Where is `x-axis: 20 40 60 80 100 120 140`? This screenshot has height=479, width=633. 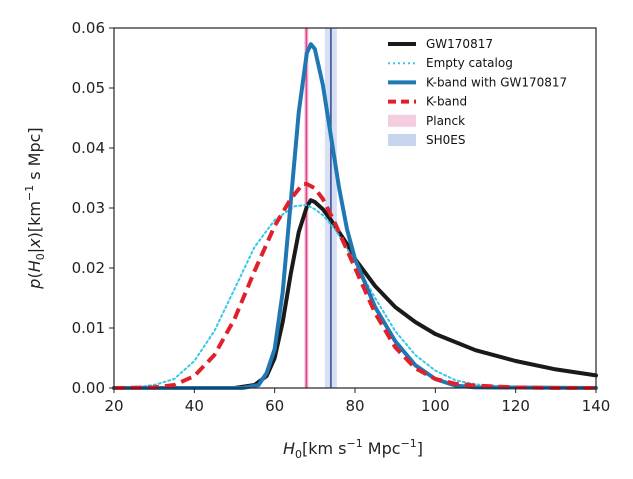 x-axis: 20 40 60 80 100 120 140 is located at coordinates (357, 401).